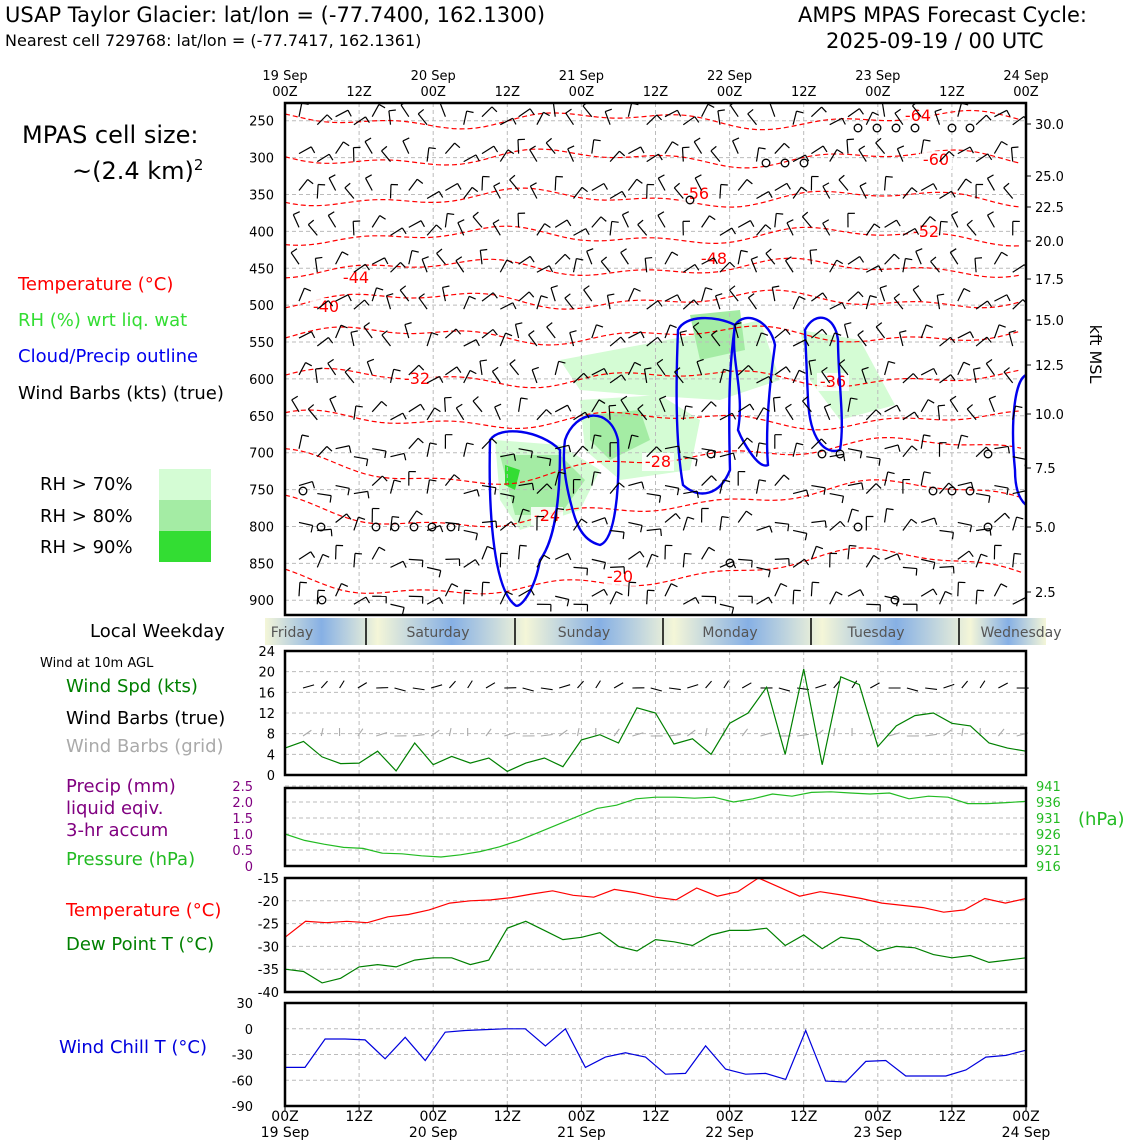 The image size is (1140, 1140). I want to click on kft-tick-8: 7.5, so click(1045, 469).